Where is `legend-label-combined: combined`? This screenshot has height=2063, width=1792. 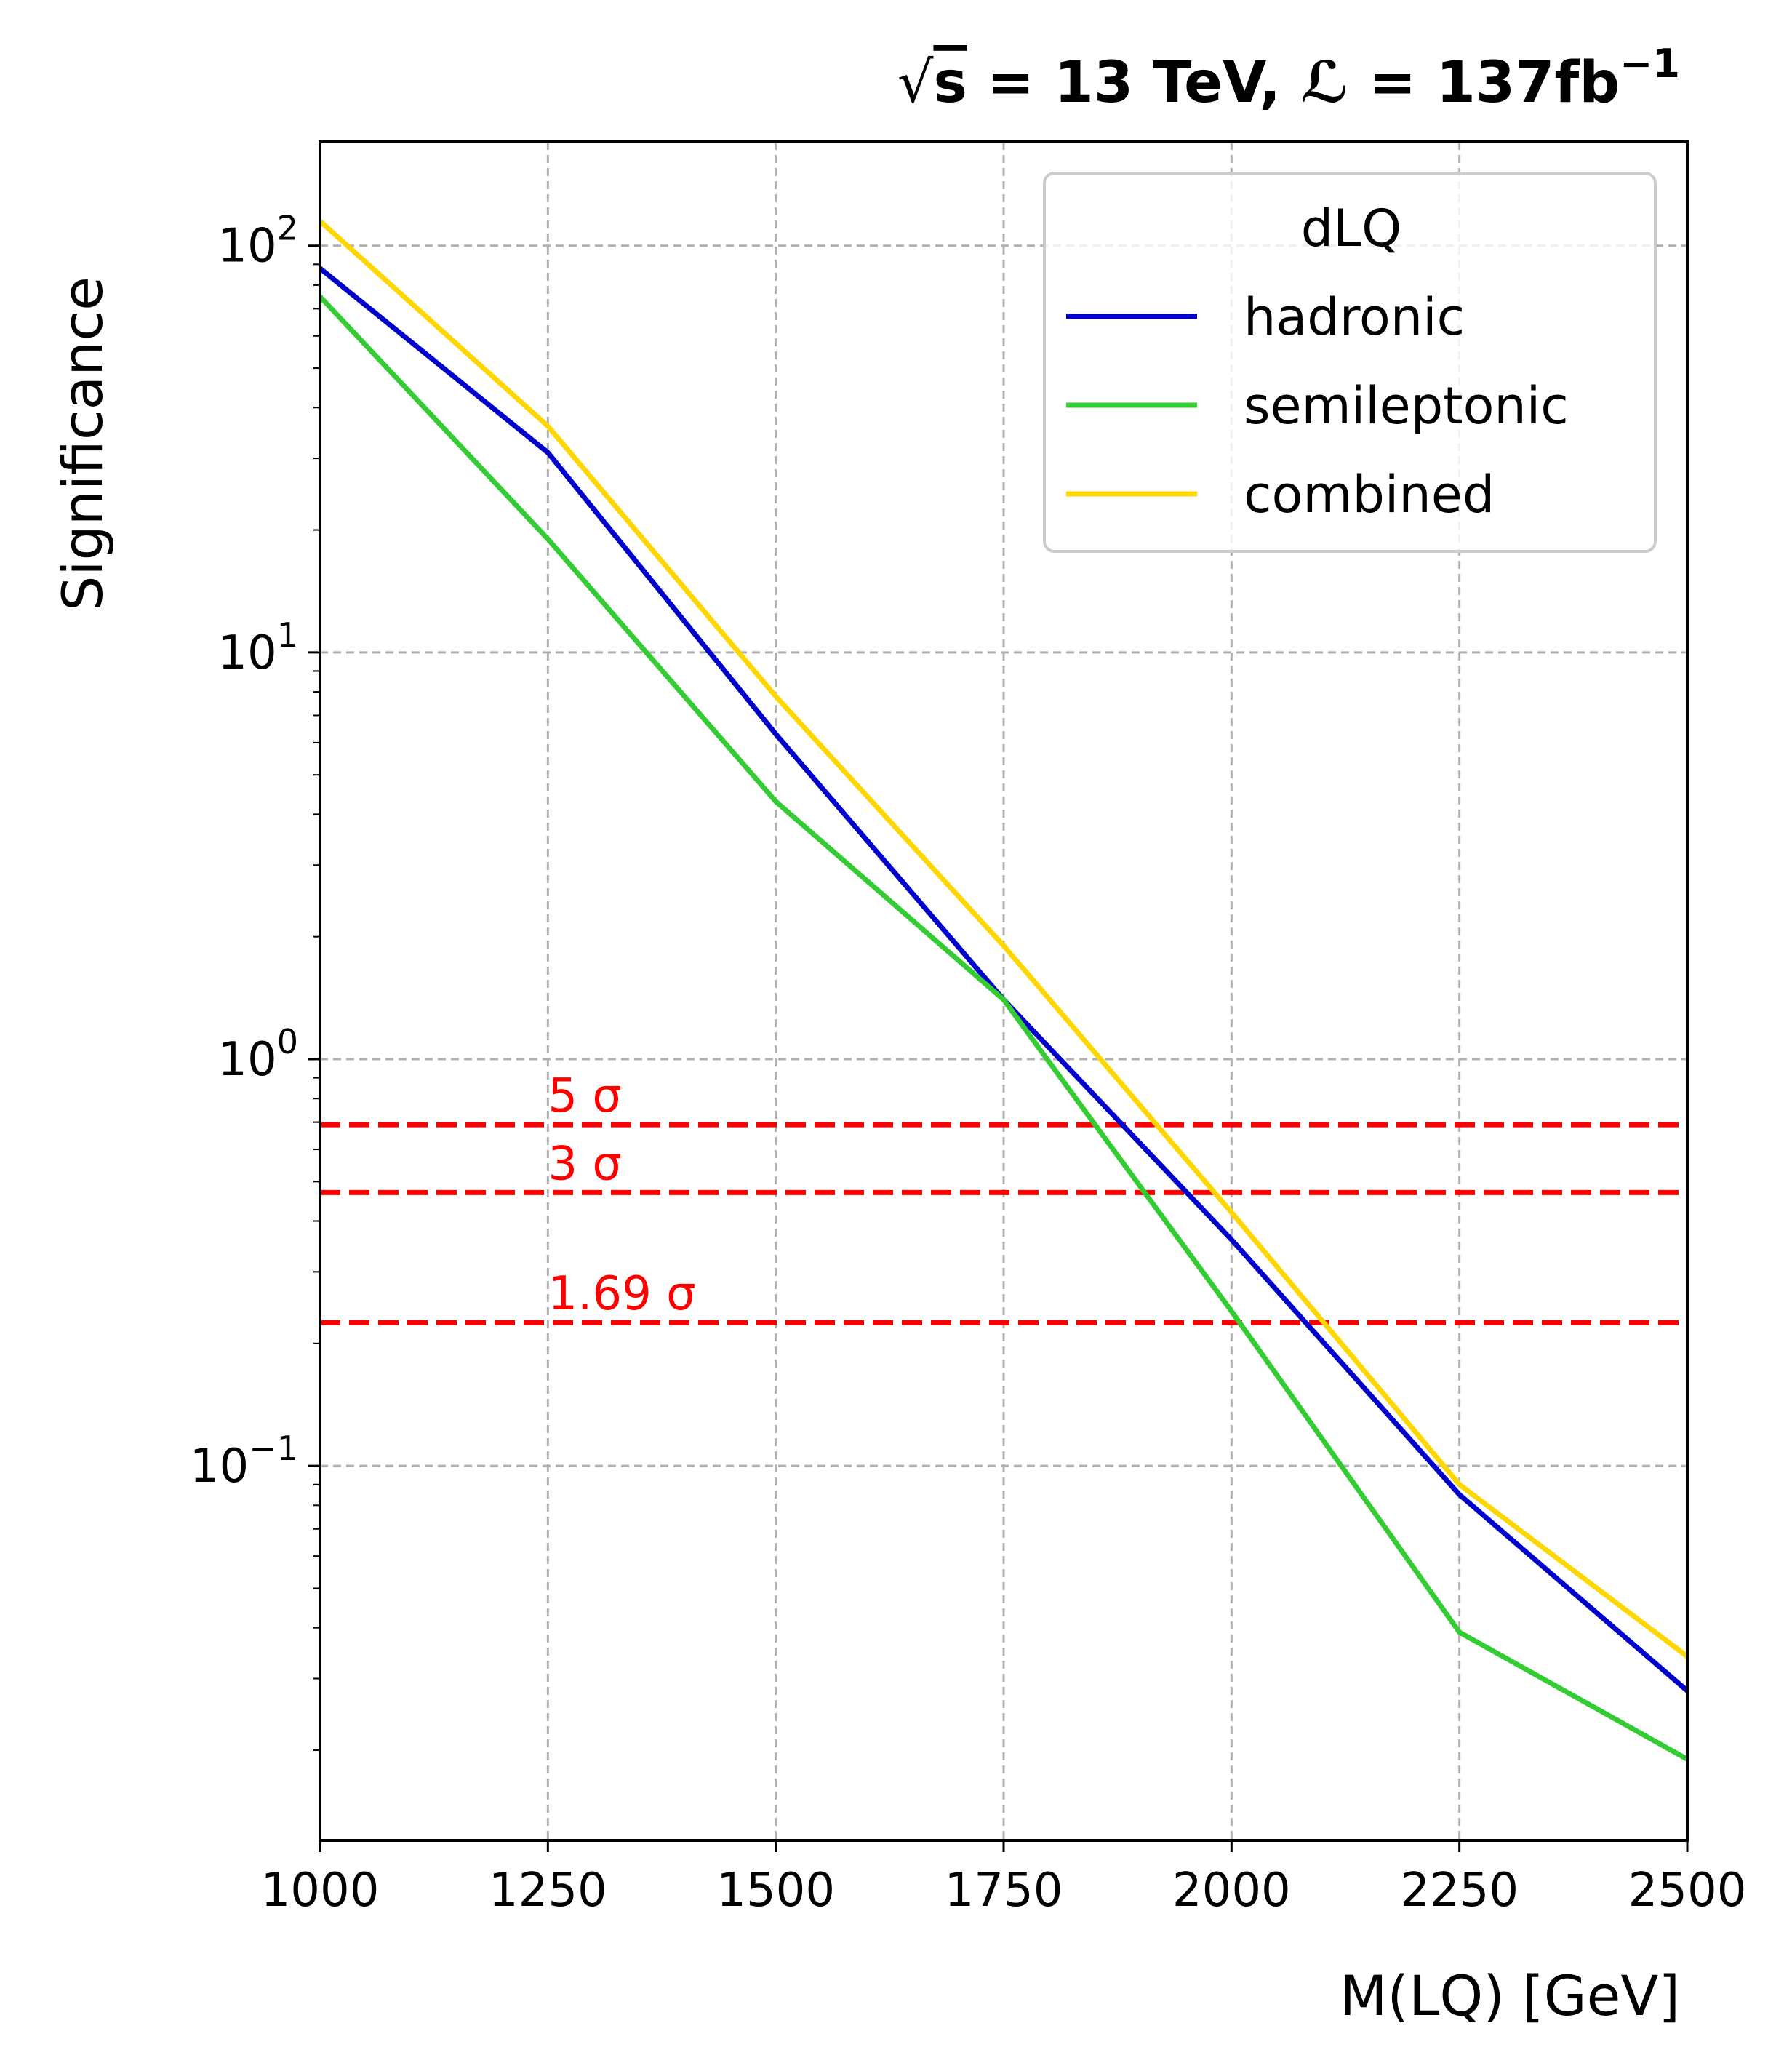
legend-label-combined: combined is located at coordinates (1369, 495).